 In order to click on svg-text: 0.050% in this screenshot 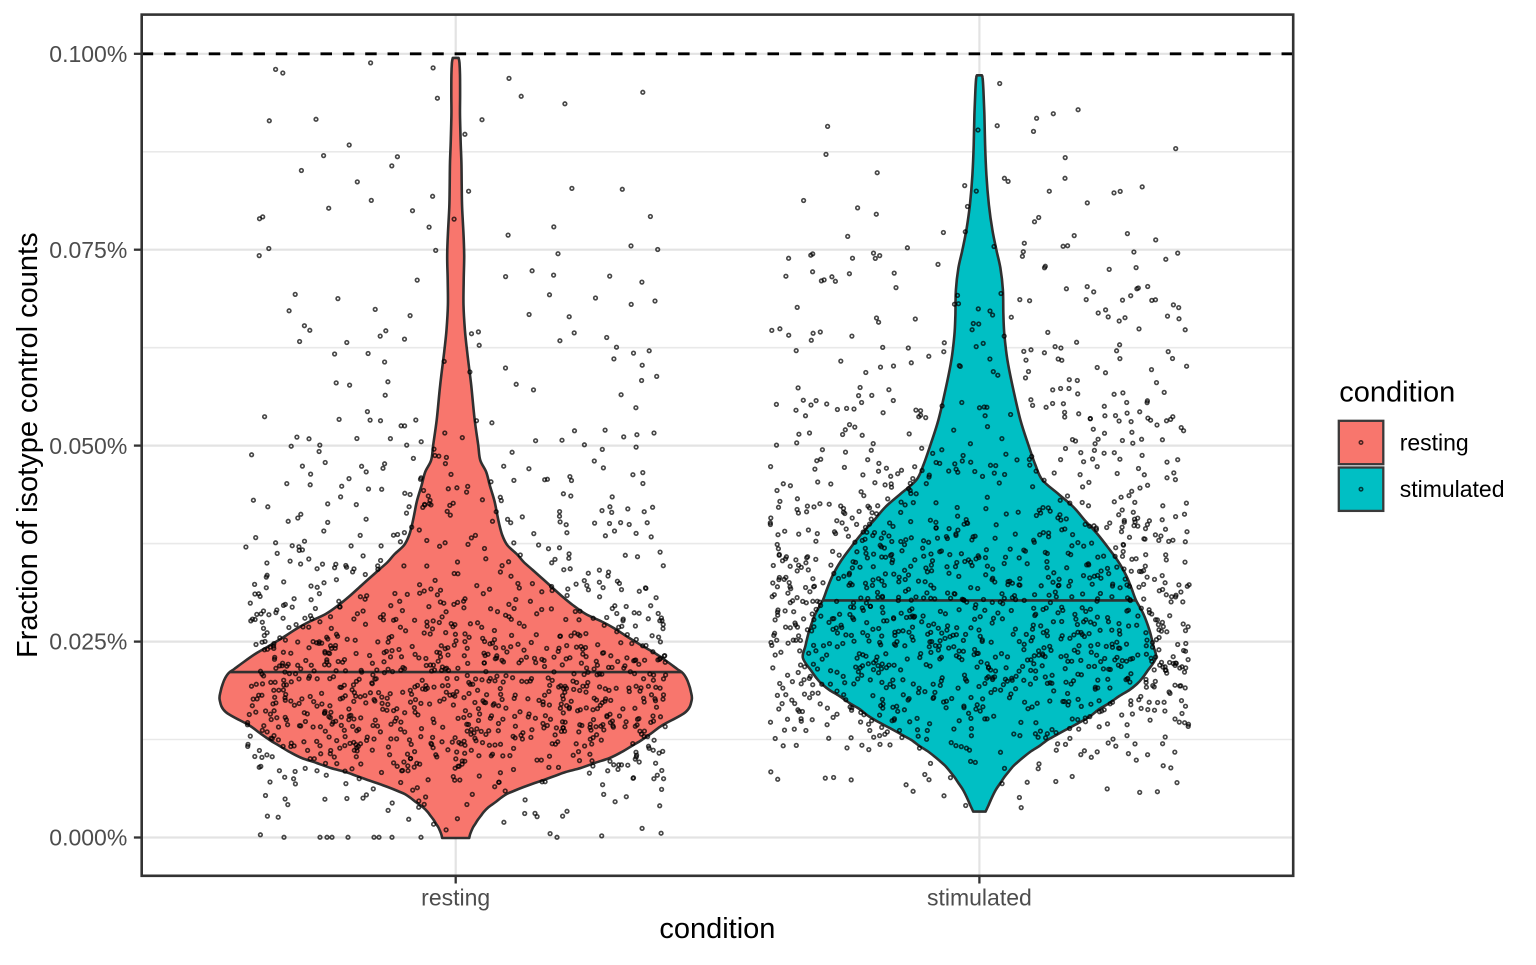, I will do `click(88, 446)`.